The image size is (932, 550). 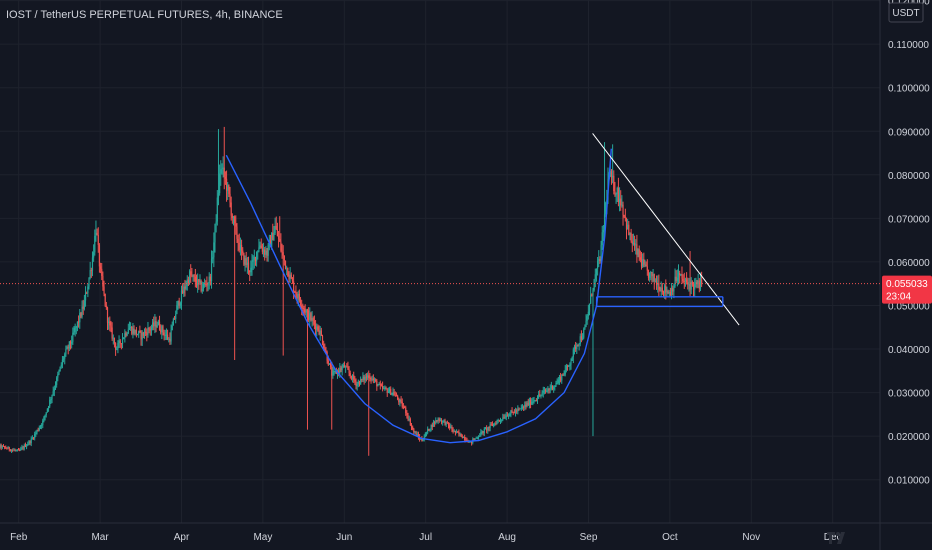 I want to click on currency-badge, so click(x=906, y=12).